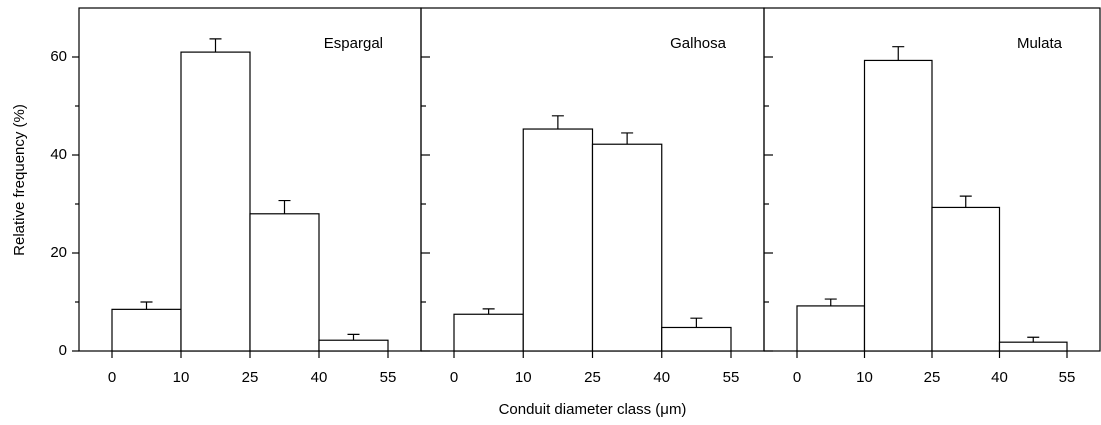 The image size is (1101, 425). I want to click on y-tick-label: 0, so click(63, 350).